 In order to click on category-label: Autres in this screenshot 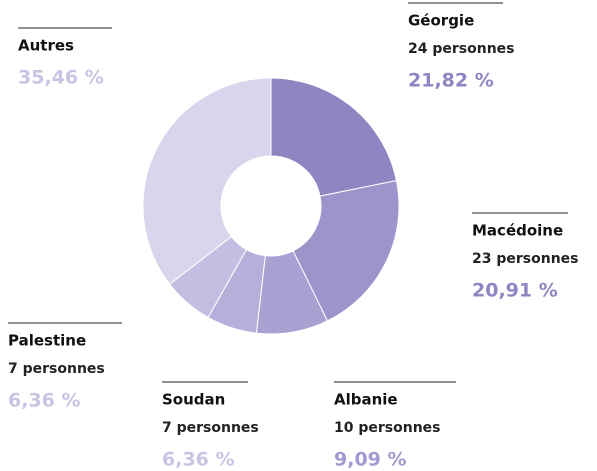, I will do `click(46, 46)`.